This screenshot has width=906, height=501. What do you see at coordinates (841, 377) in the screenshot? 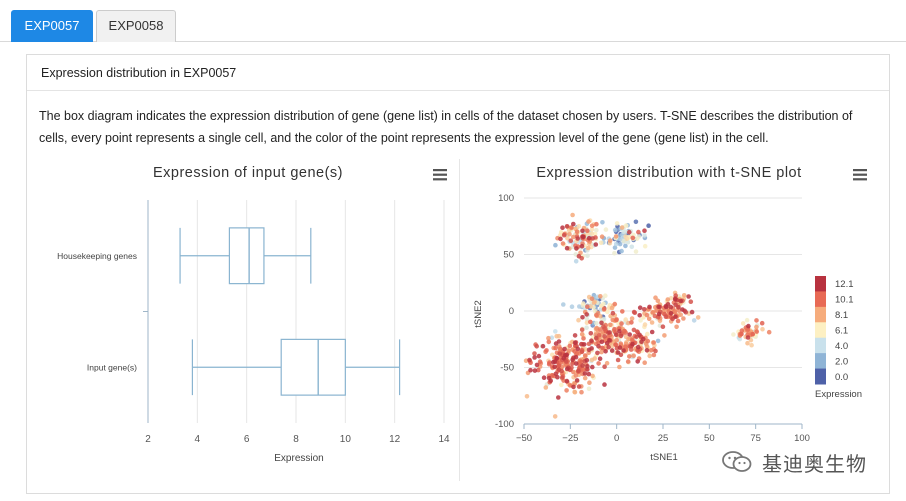
I see `tsne-legend-tick-label: 0.0` at bounding box center [841, 377].